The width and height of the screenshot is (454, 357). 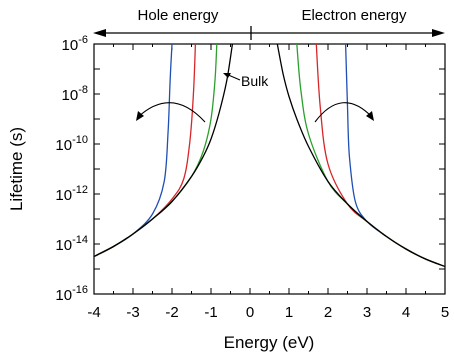 I want to click on electron-energy-label: Electron energy, so click(x=354, y=15).